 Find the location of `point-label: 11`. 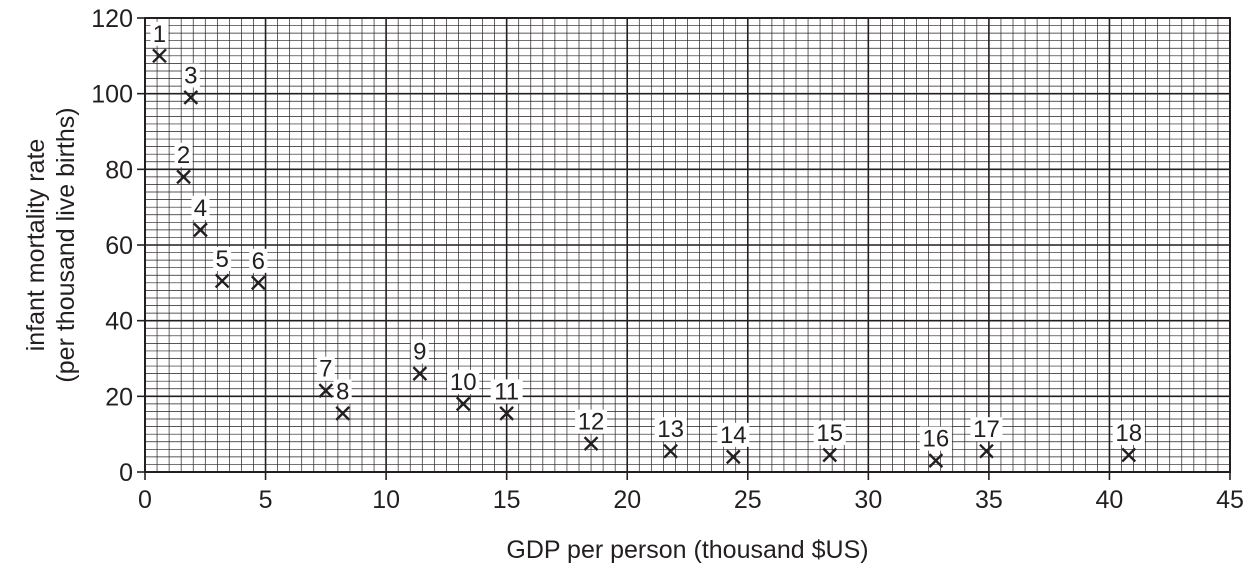

point-label: 11 is located at coordinates (506, 391).